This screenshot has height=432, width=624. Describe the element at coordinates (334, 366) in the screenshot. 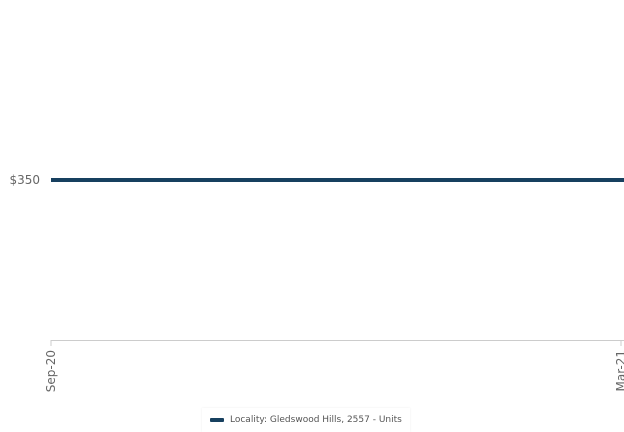

I see `x-axis: Sep-20 Mar-21` at that location.